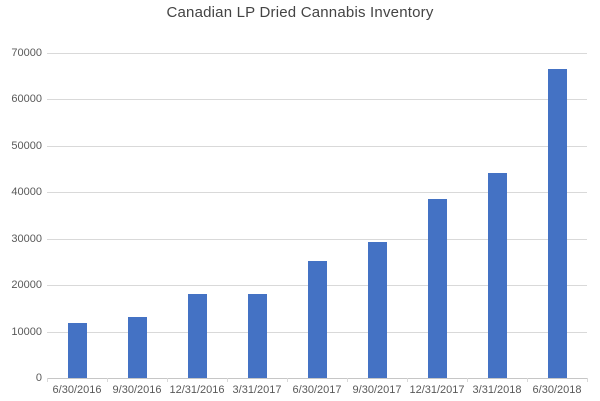 The height and width of the screenshot is (401, 600). I want to click on y-axis-tick-label: 40000, so click(26, 192).